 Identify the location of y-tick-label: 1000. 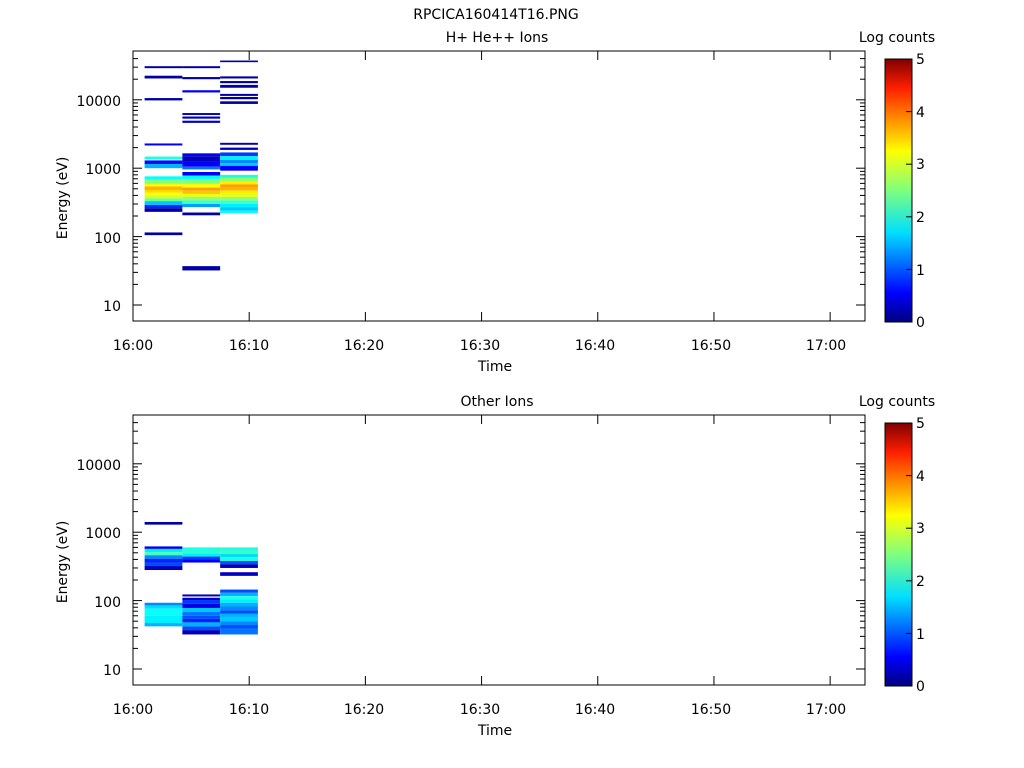
(103, 534).